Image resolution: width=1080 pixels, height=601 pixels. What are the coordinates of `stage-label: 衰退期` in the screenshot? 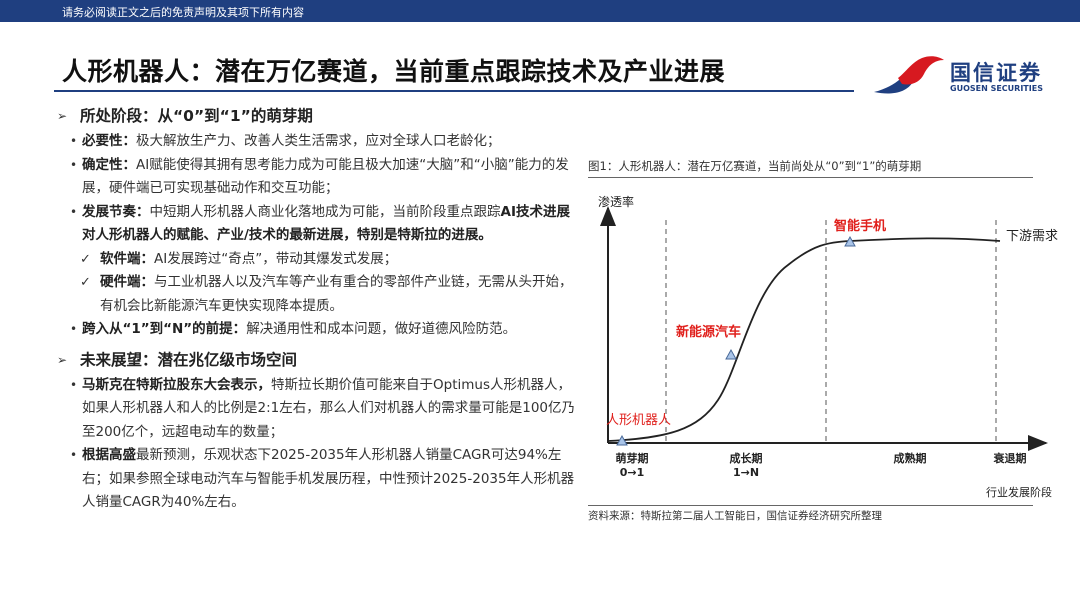 It's located at (1010, 458).